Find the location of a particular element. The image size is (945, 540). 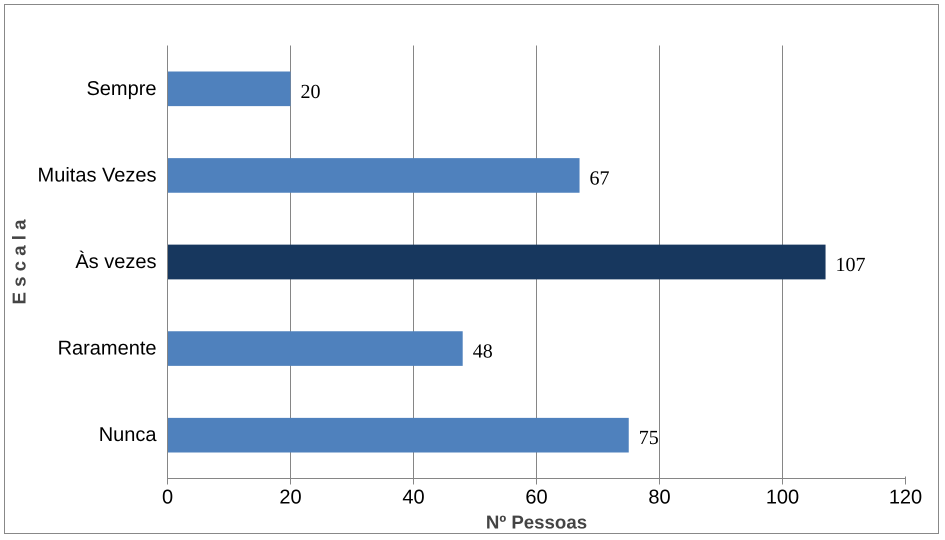

x-tick-label: 80 is located at coordinates (659, 497).